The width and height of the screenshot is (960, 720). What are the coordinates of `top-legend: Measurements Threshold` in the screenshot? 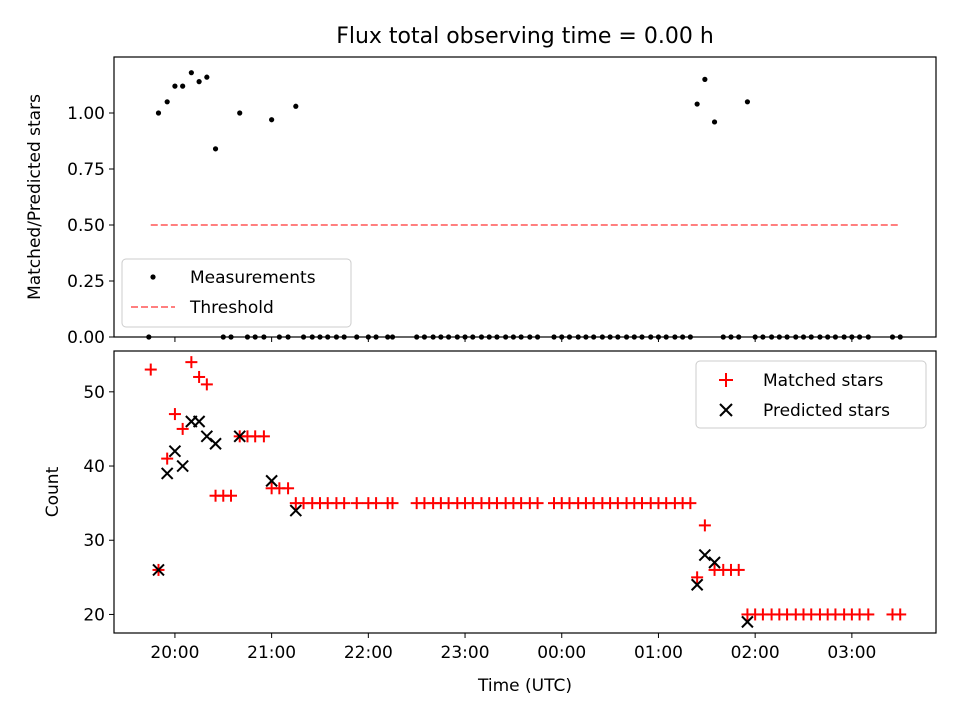 It's located at (236, 293).